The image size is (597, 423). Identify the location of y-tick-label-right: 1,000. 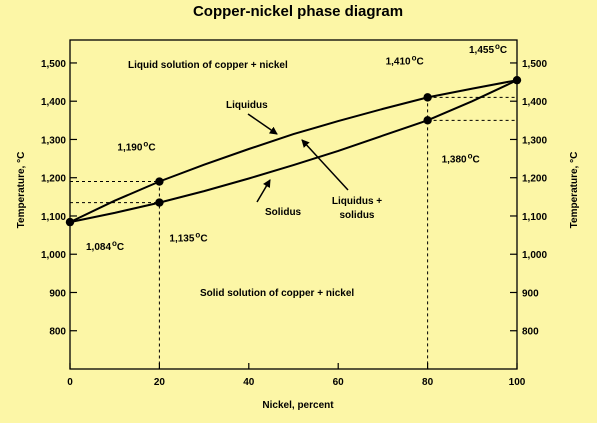
(534, 255).